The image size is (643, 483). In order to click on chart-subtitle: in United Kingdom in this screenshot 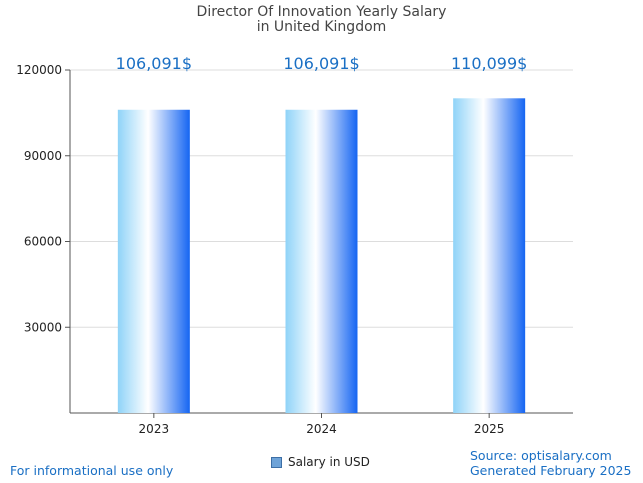, I will do `click(321, 27)`.